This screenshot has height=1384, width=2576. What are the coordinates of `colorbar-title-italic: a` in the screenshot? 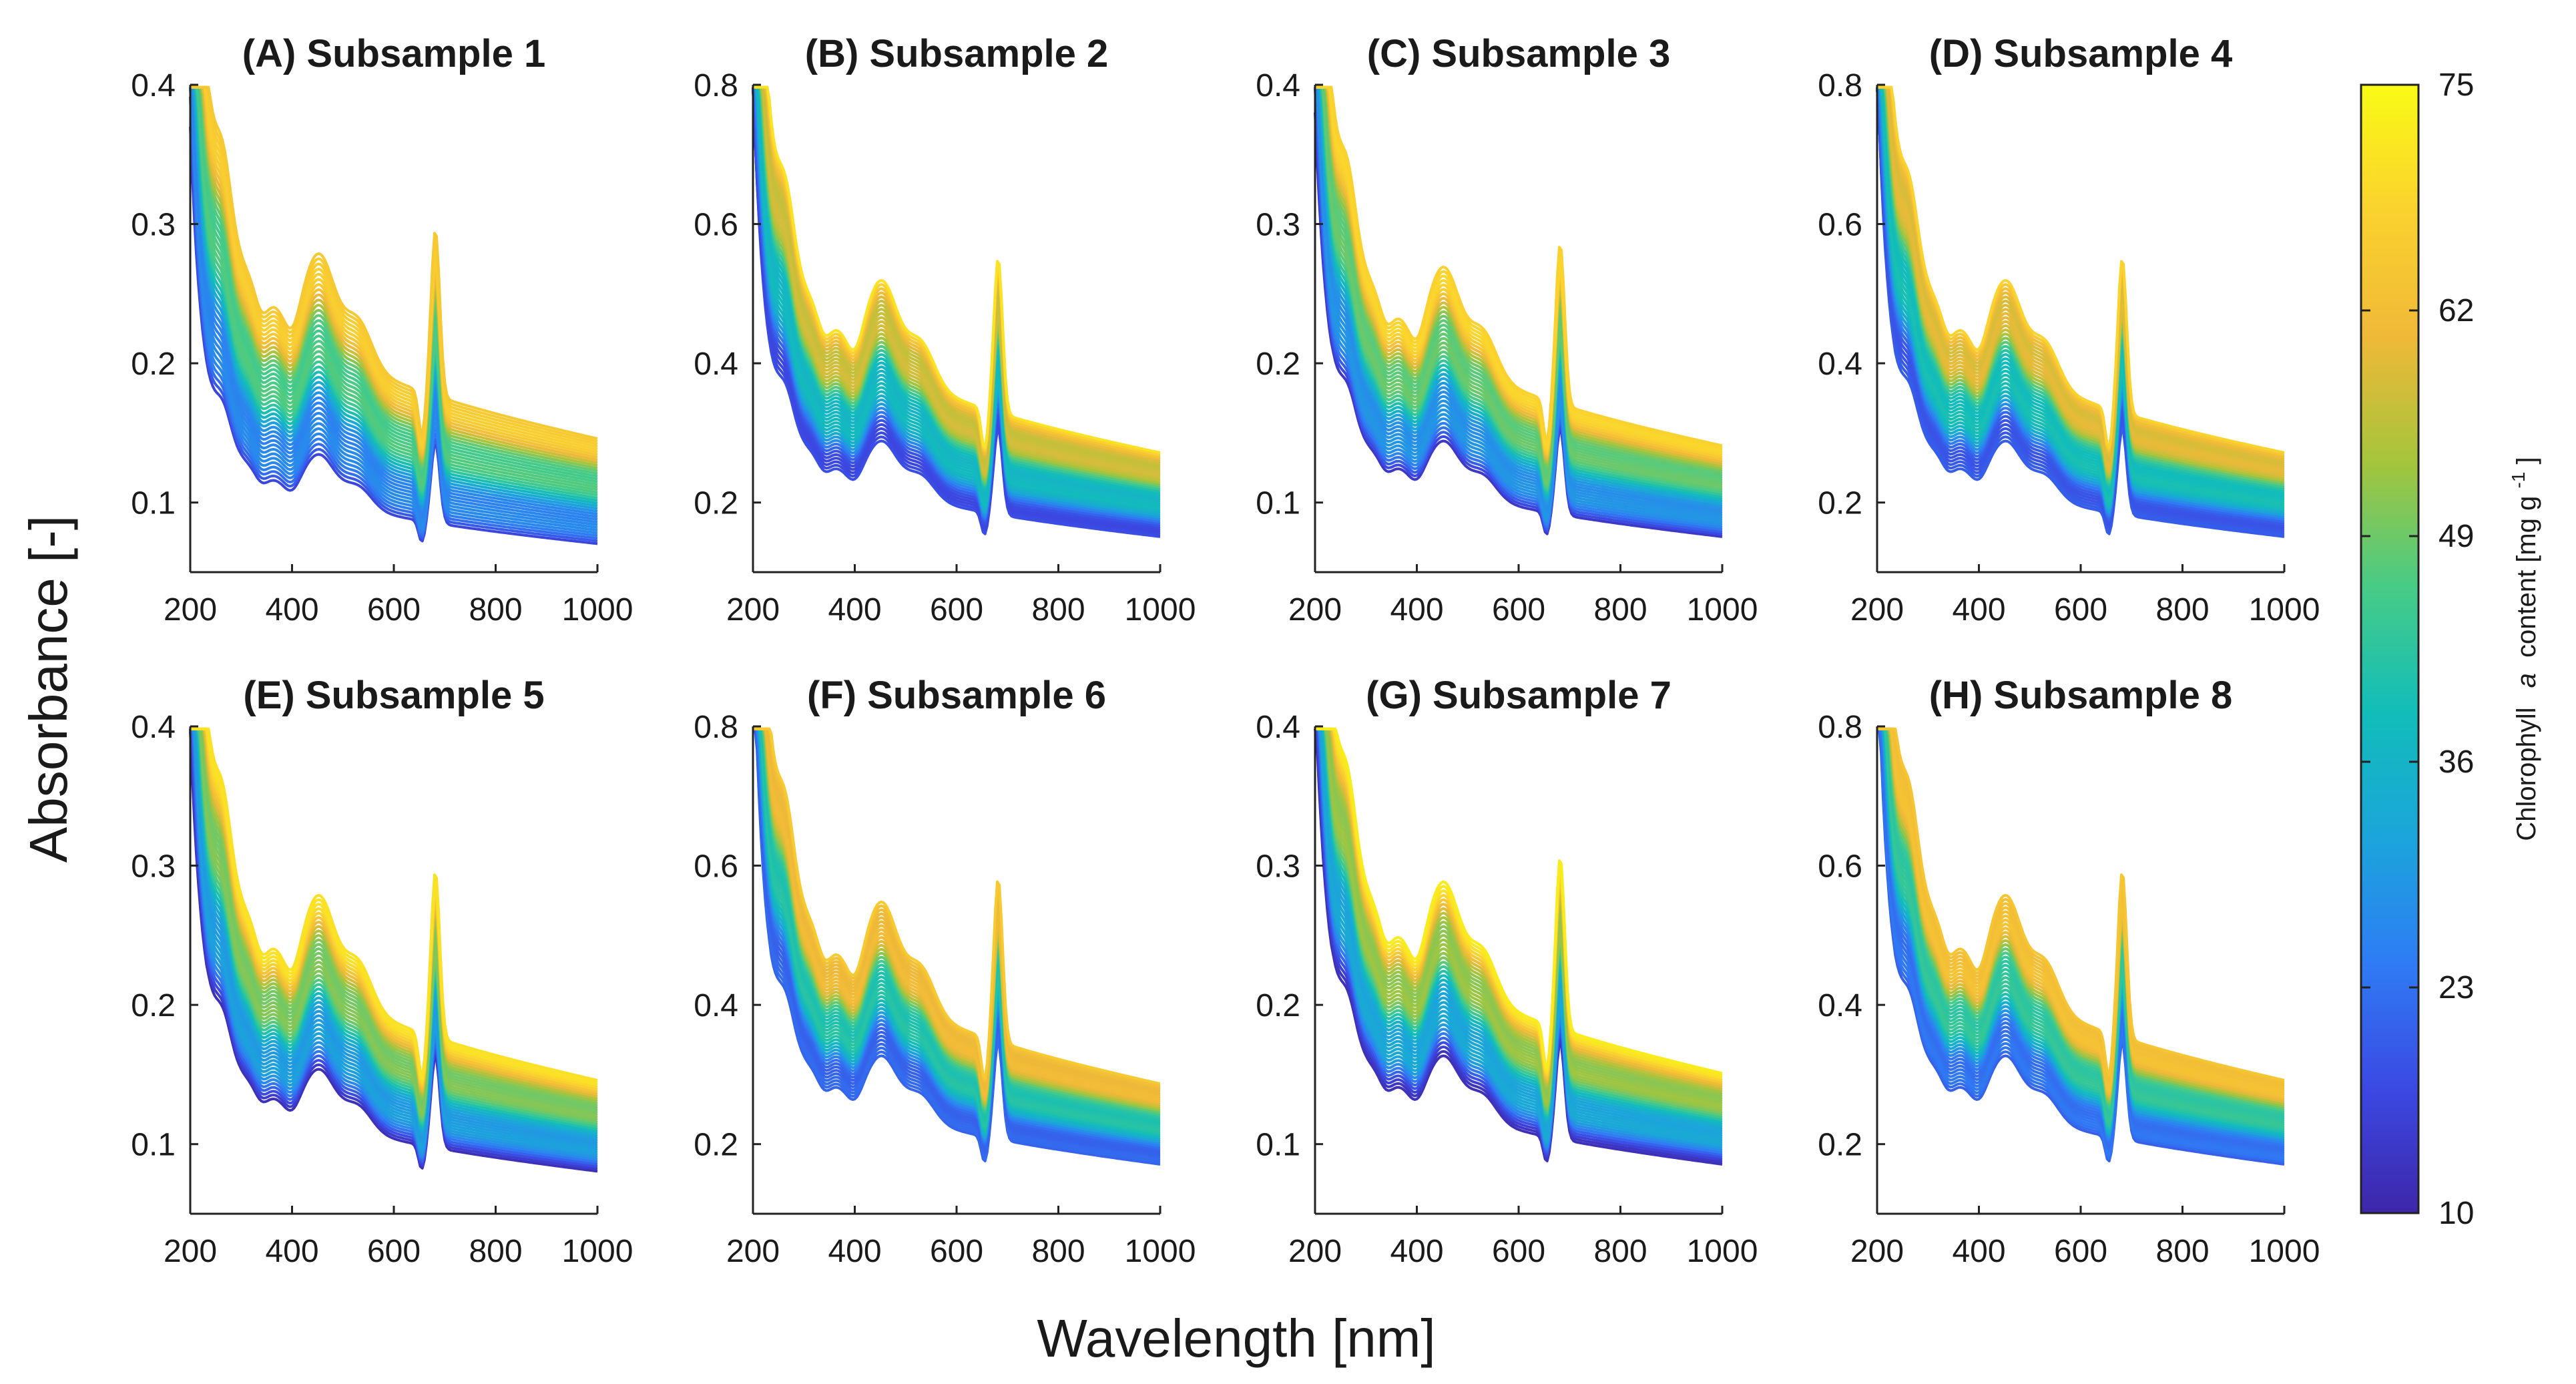 It's located at (2526, 680).